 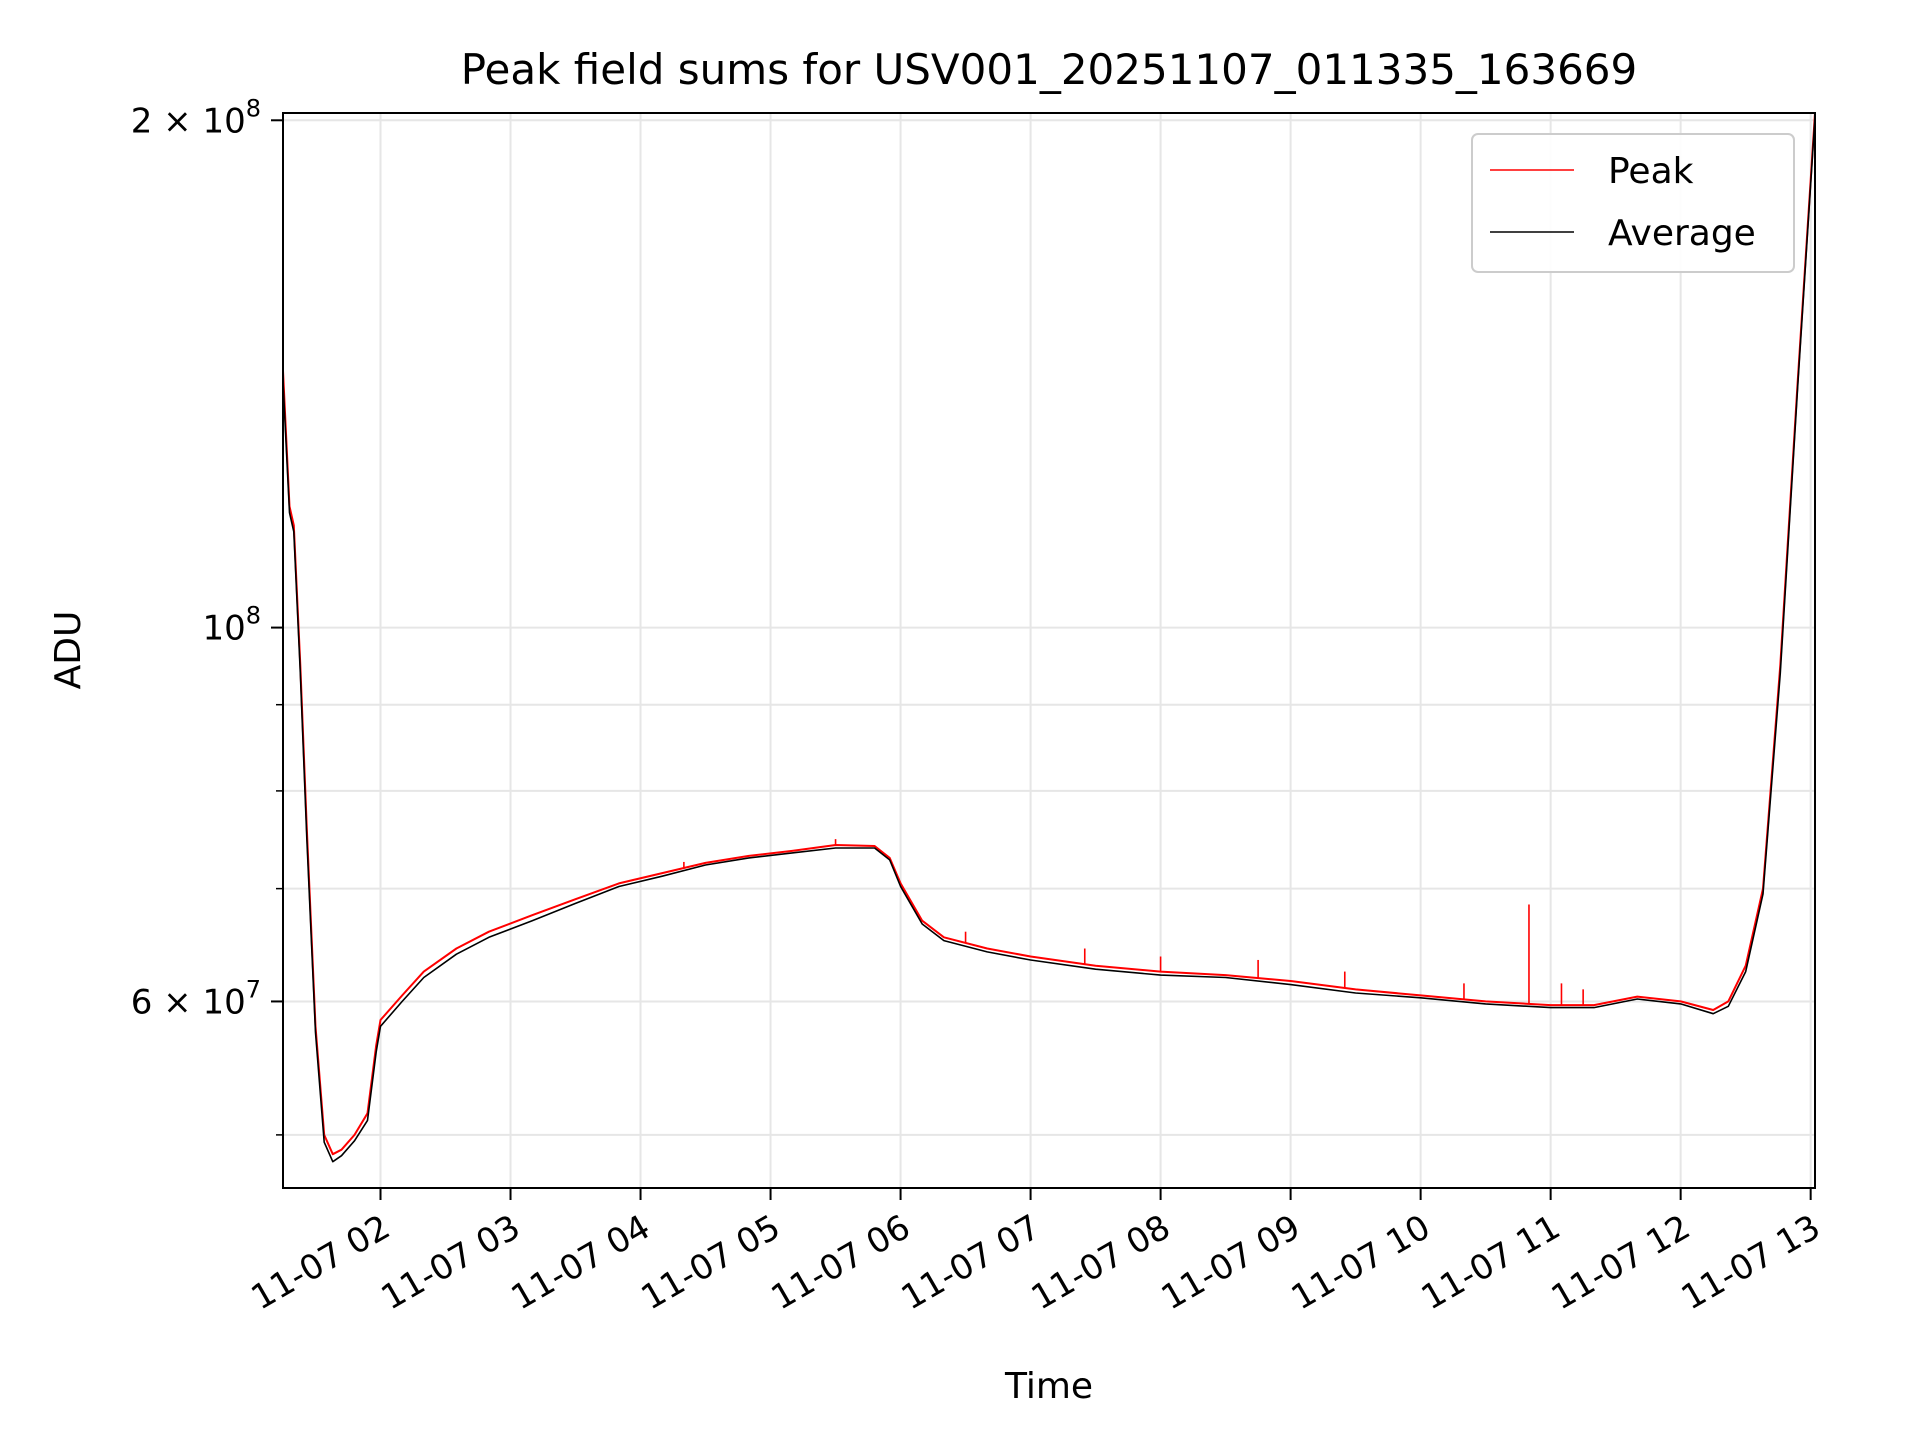 I want to click on y-axis-label: ADU, so click(x=68, y=650).